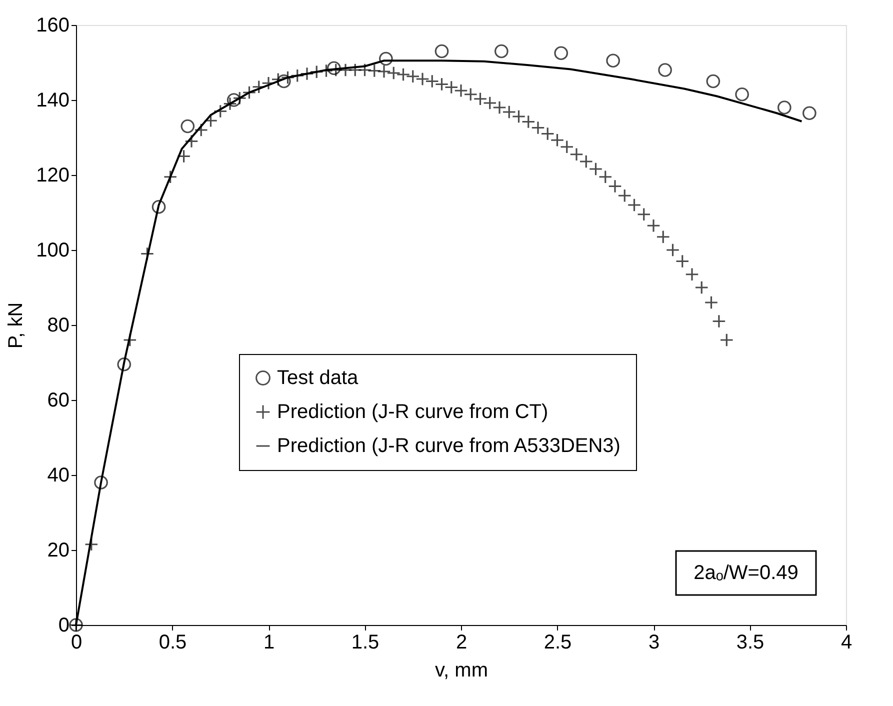 Image resolution: width=893 pixels, height=706 pixels. I want to click on y-tick-label: 40, so click(58, 475).